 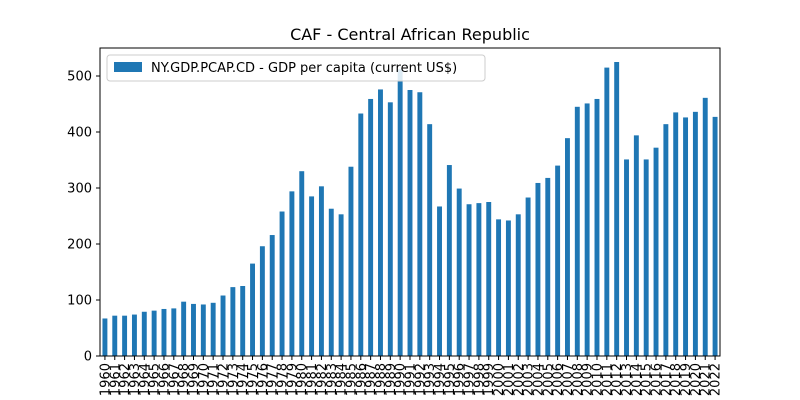 What do you see at coordinates (538, 379) in the screenshot?
I see `x-tick-label-2004: 2004` at bounding box center [538, 379].